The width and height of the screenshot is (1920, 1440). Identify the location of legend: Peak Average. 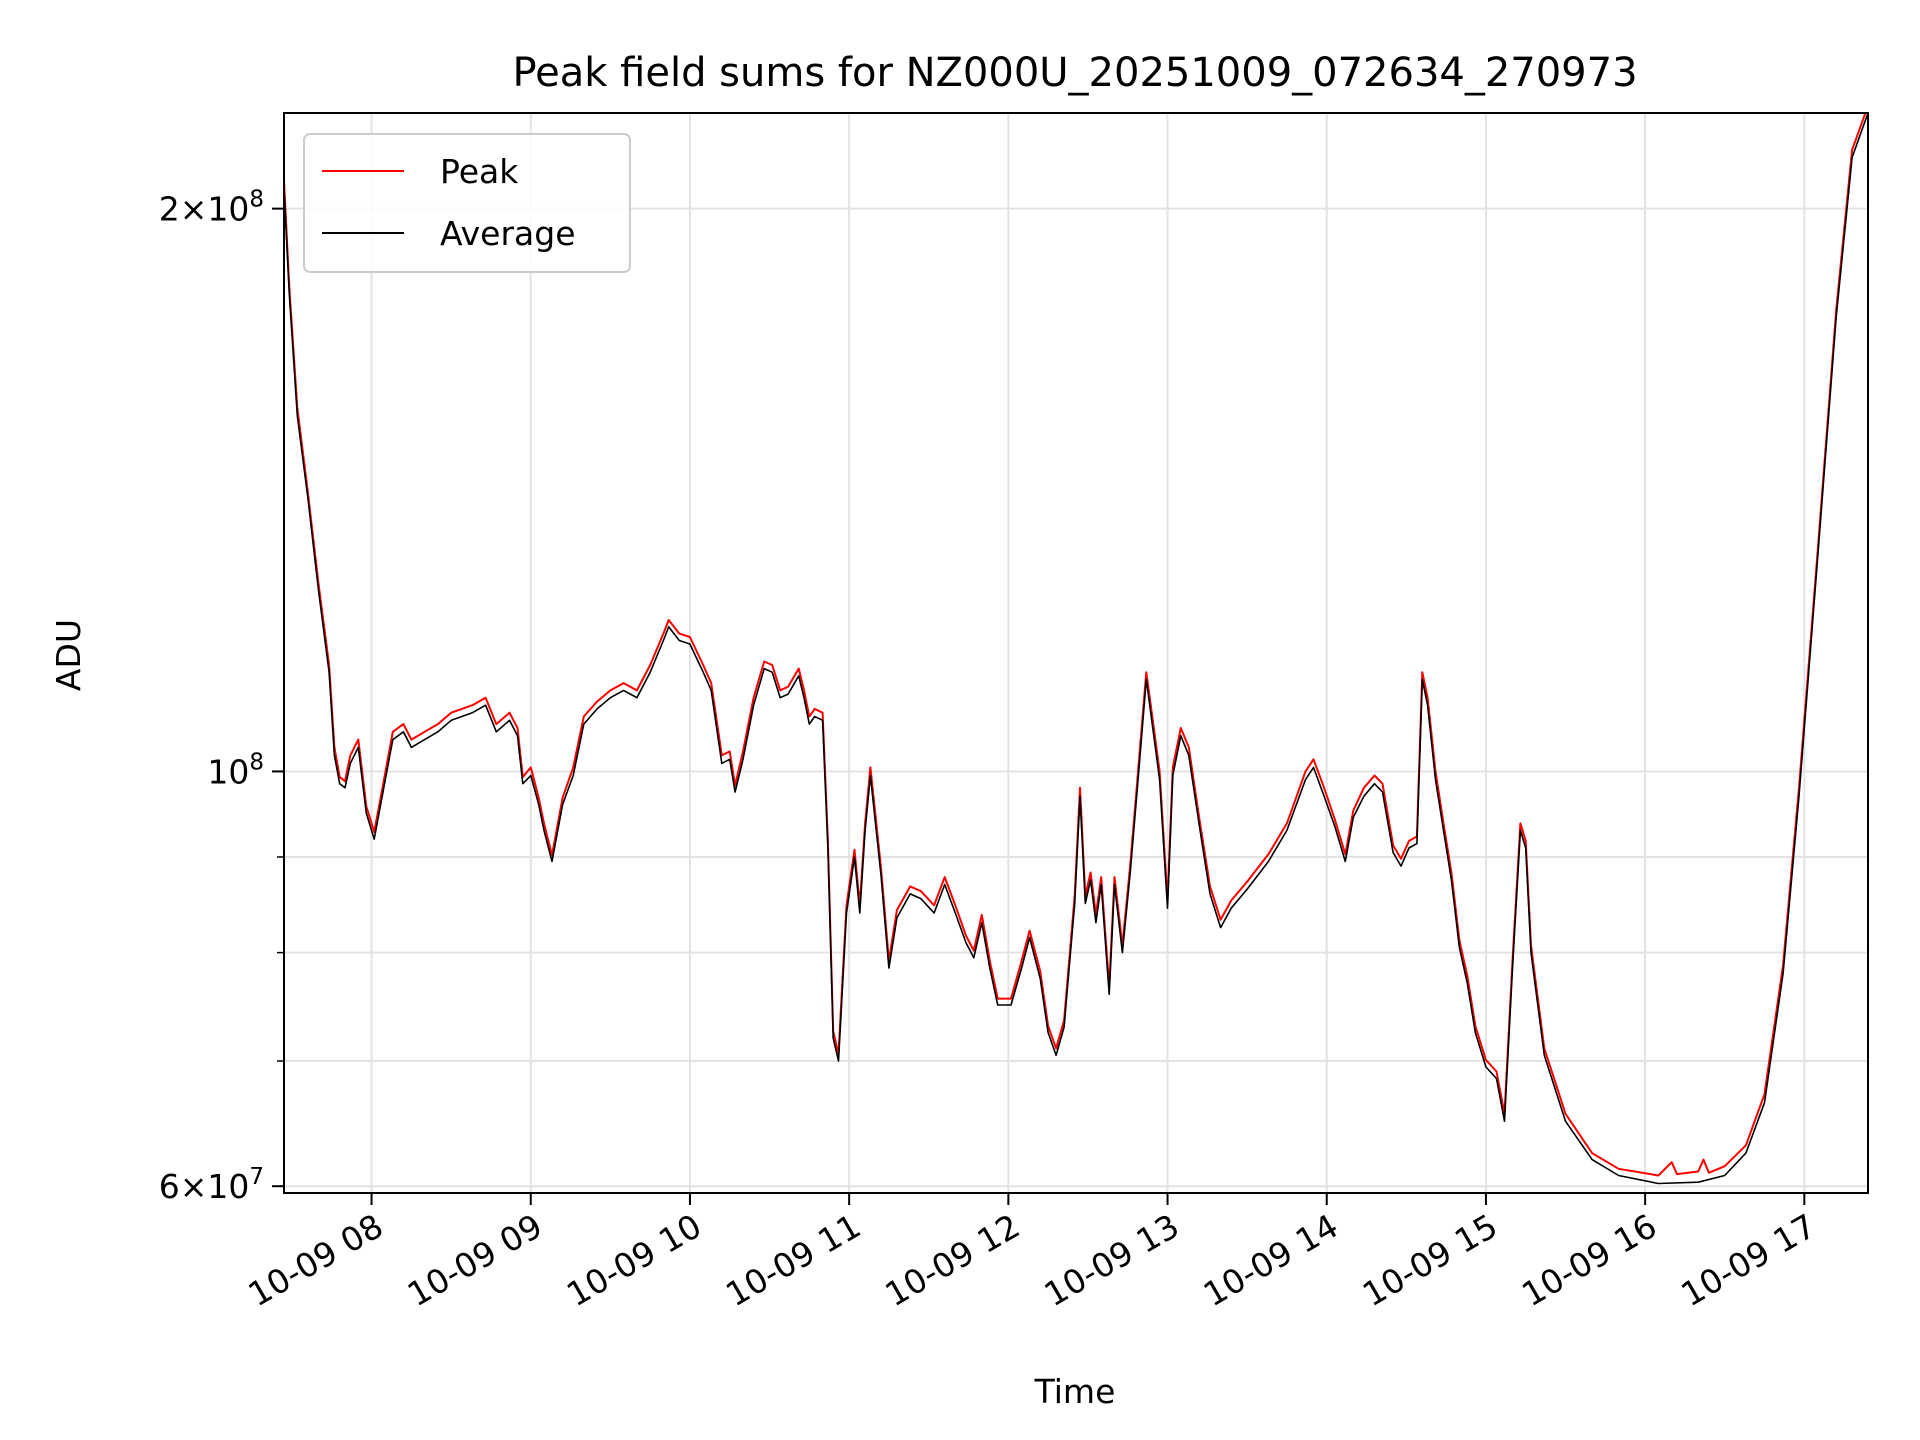
(467, 203).